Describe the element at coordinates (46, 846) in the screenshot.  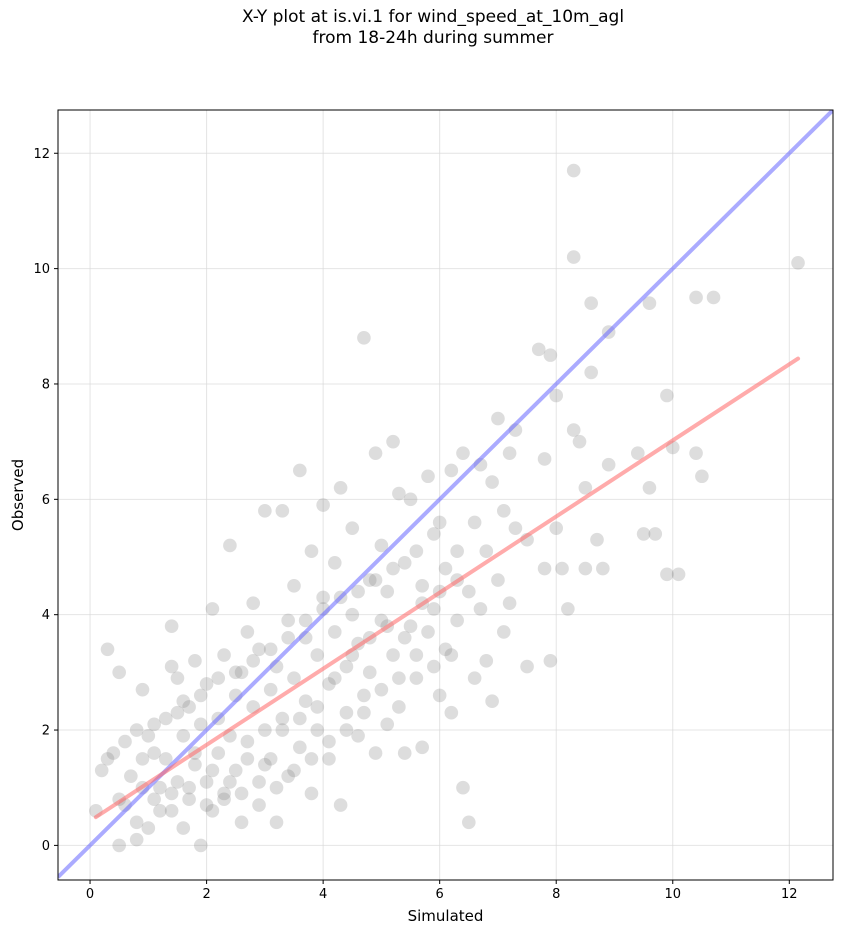
I see `y-tick-label: 0` at that location.